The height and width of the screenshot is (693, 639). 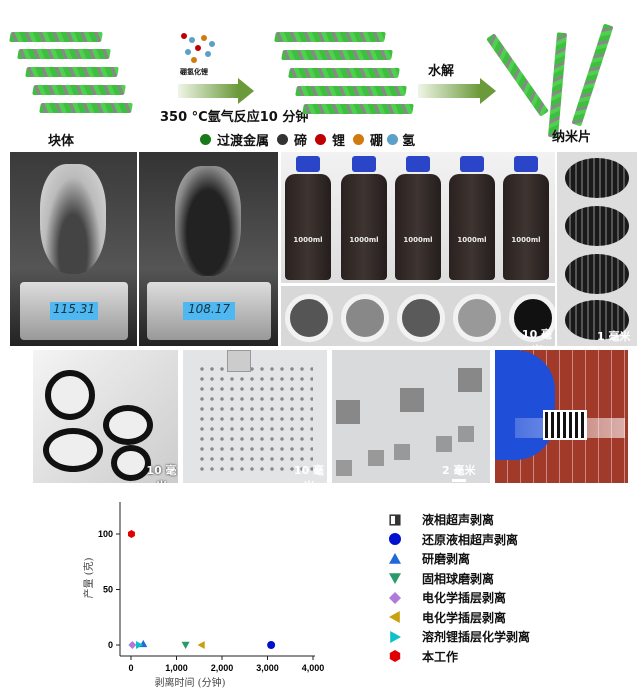 I want to click on hydrogen-atom-icon, so click(x=393, y=139).